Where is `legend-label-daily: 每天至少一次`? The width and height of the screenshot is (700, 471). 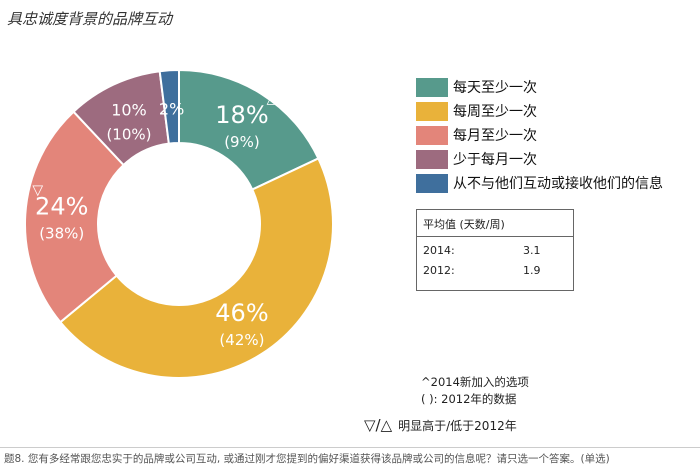
legend-label-daily: 每天至少一次 is located at coordinates (495, 88).